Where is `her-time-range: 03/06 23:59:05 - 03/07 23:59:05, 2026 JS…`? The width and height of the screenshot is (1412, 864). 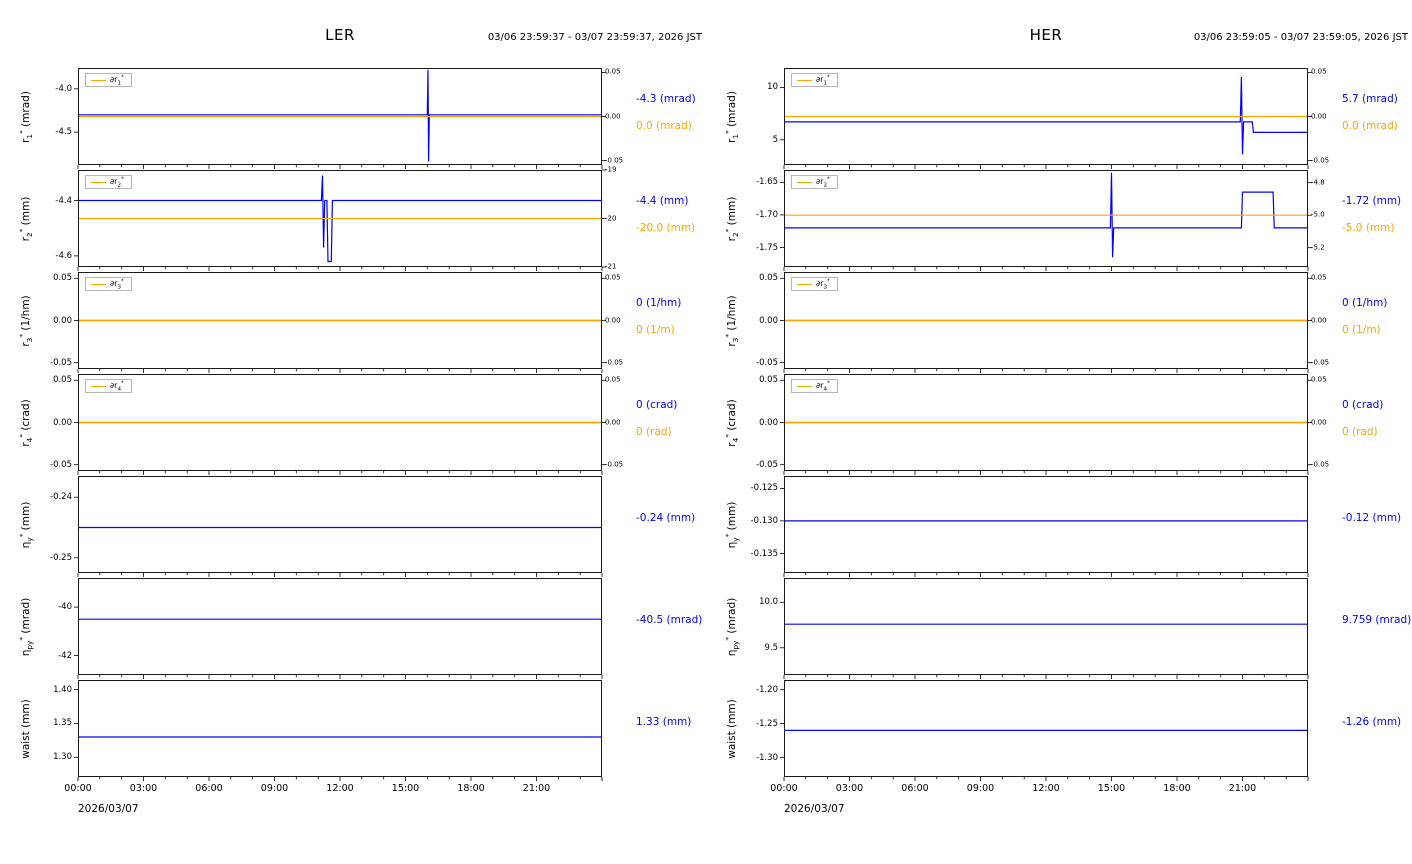
her-time-range: 03/06 23:59:05 - 03/07 23:59:05, 2026 JS… is located at coordinates (1300, 37).